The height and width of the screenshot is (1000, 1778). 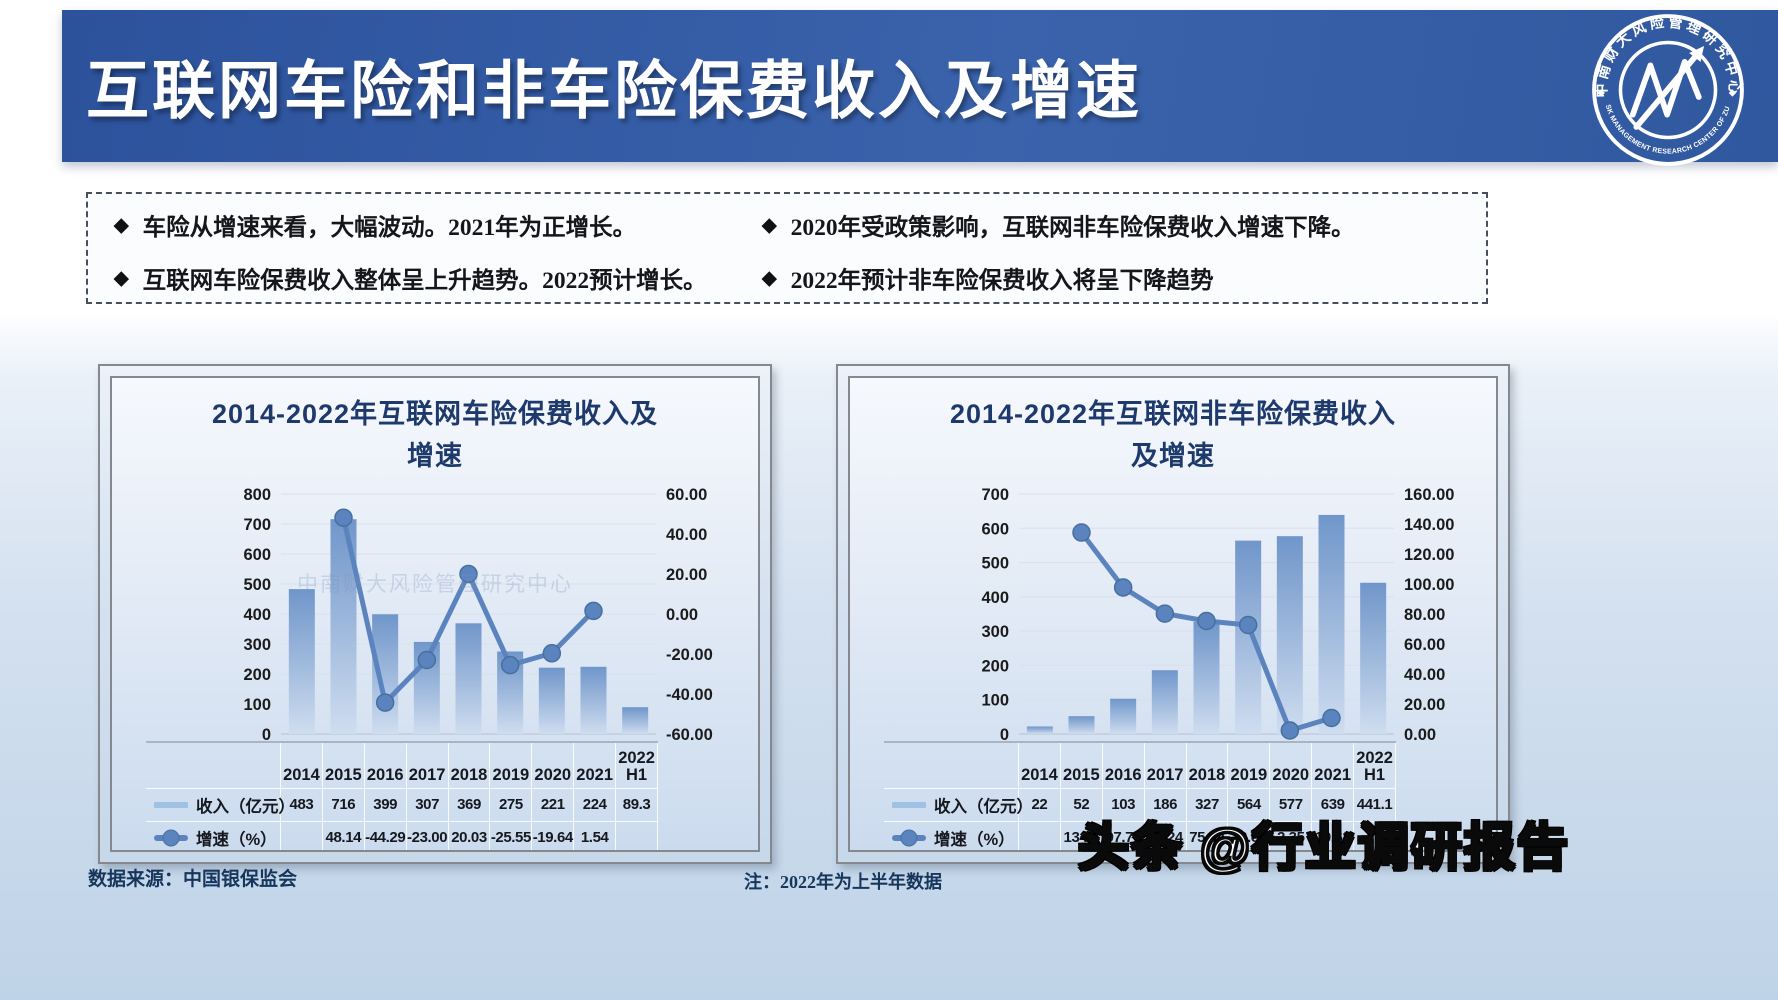 I want to click on growth-value: 72.69, so click(x=1249, y=835).